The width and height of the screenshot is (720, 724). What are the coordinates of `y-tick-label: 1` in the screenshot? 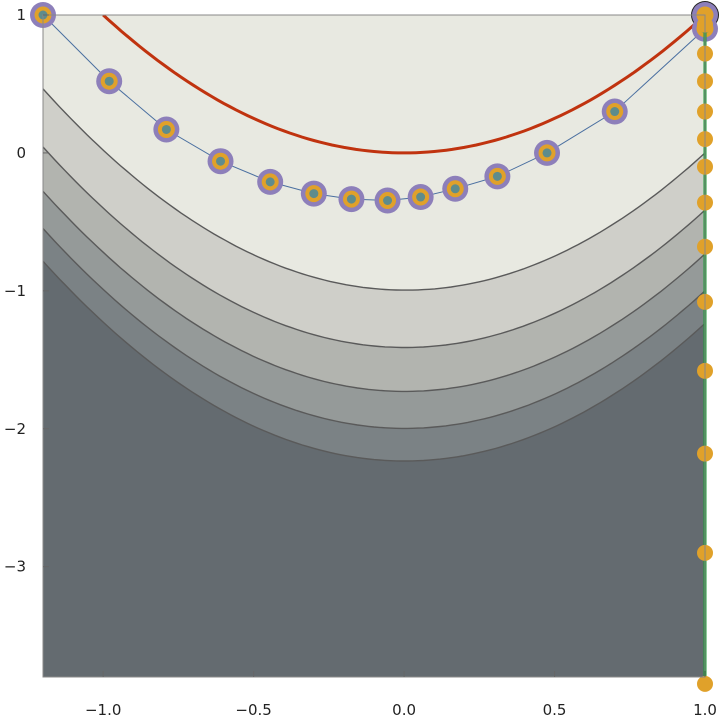 It's located at (21, 15).